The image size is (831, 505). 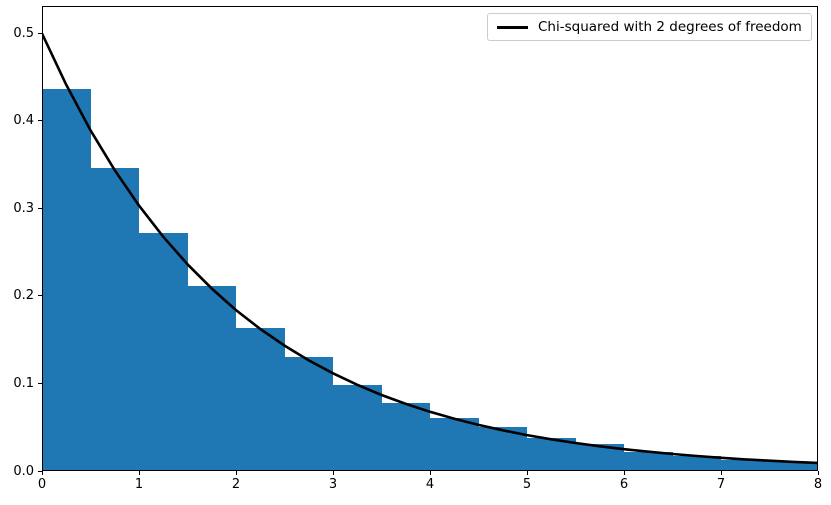 I want to click on y-tick-label: 0.4, so click(x=23, y=121).